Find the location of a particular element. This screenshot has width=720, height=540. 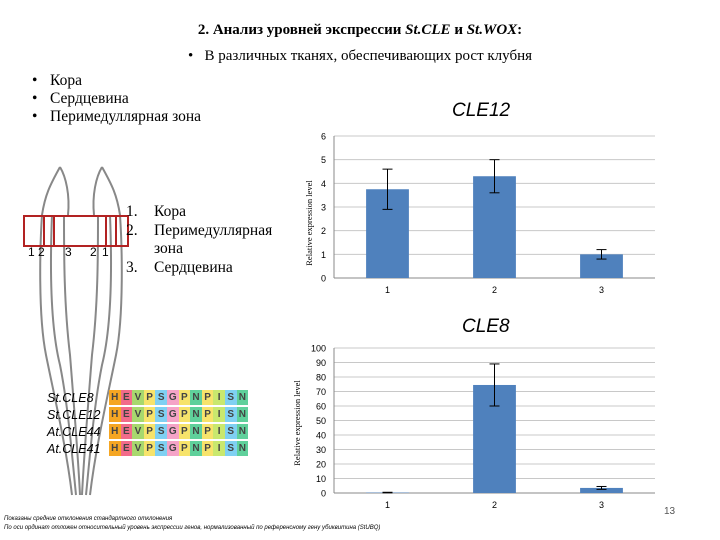

numbered-item: 1. Кора is located at coordinates (156, 211).